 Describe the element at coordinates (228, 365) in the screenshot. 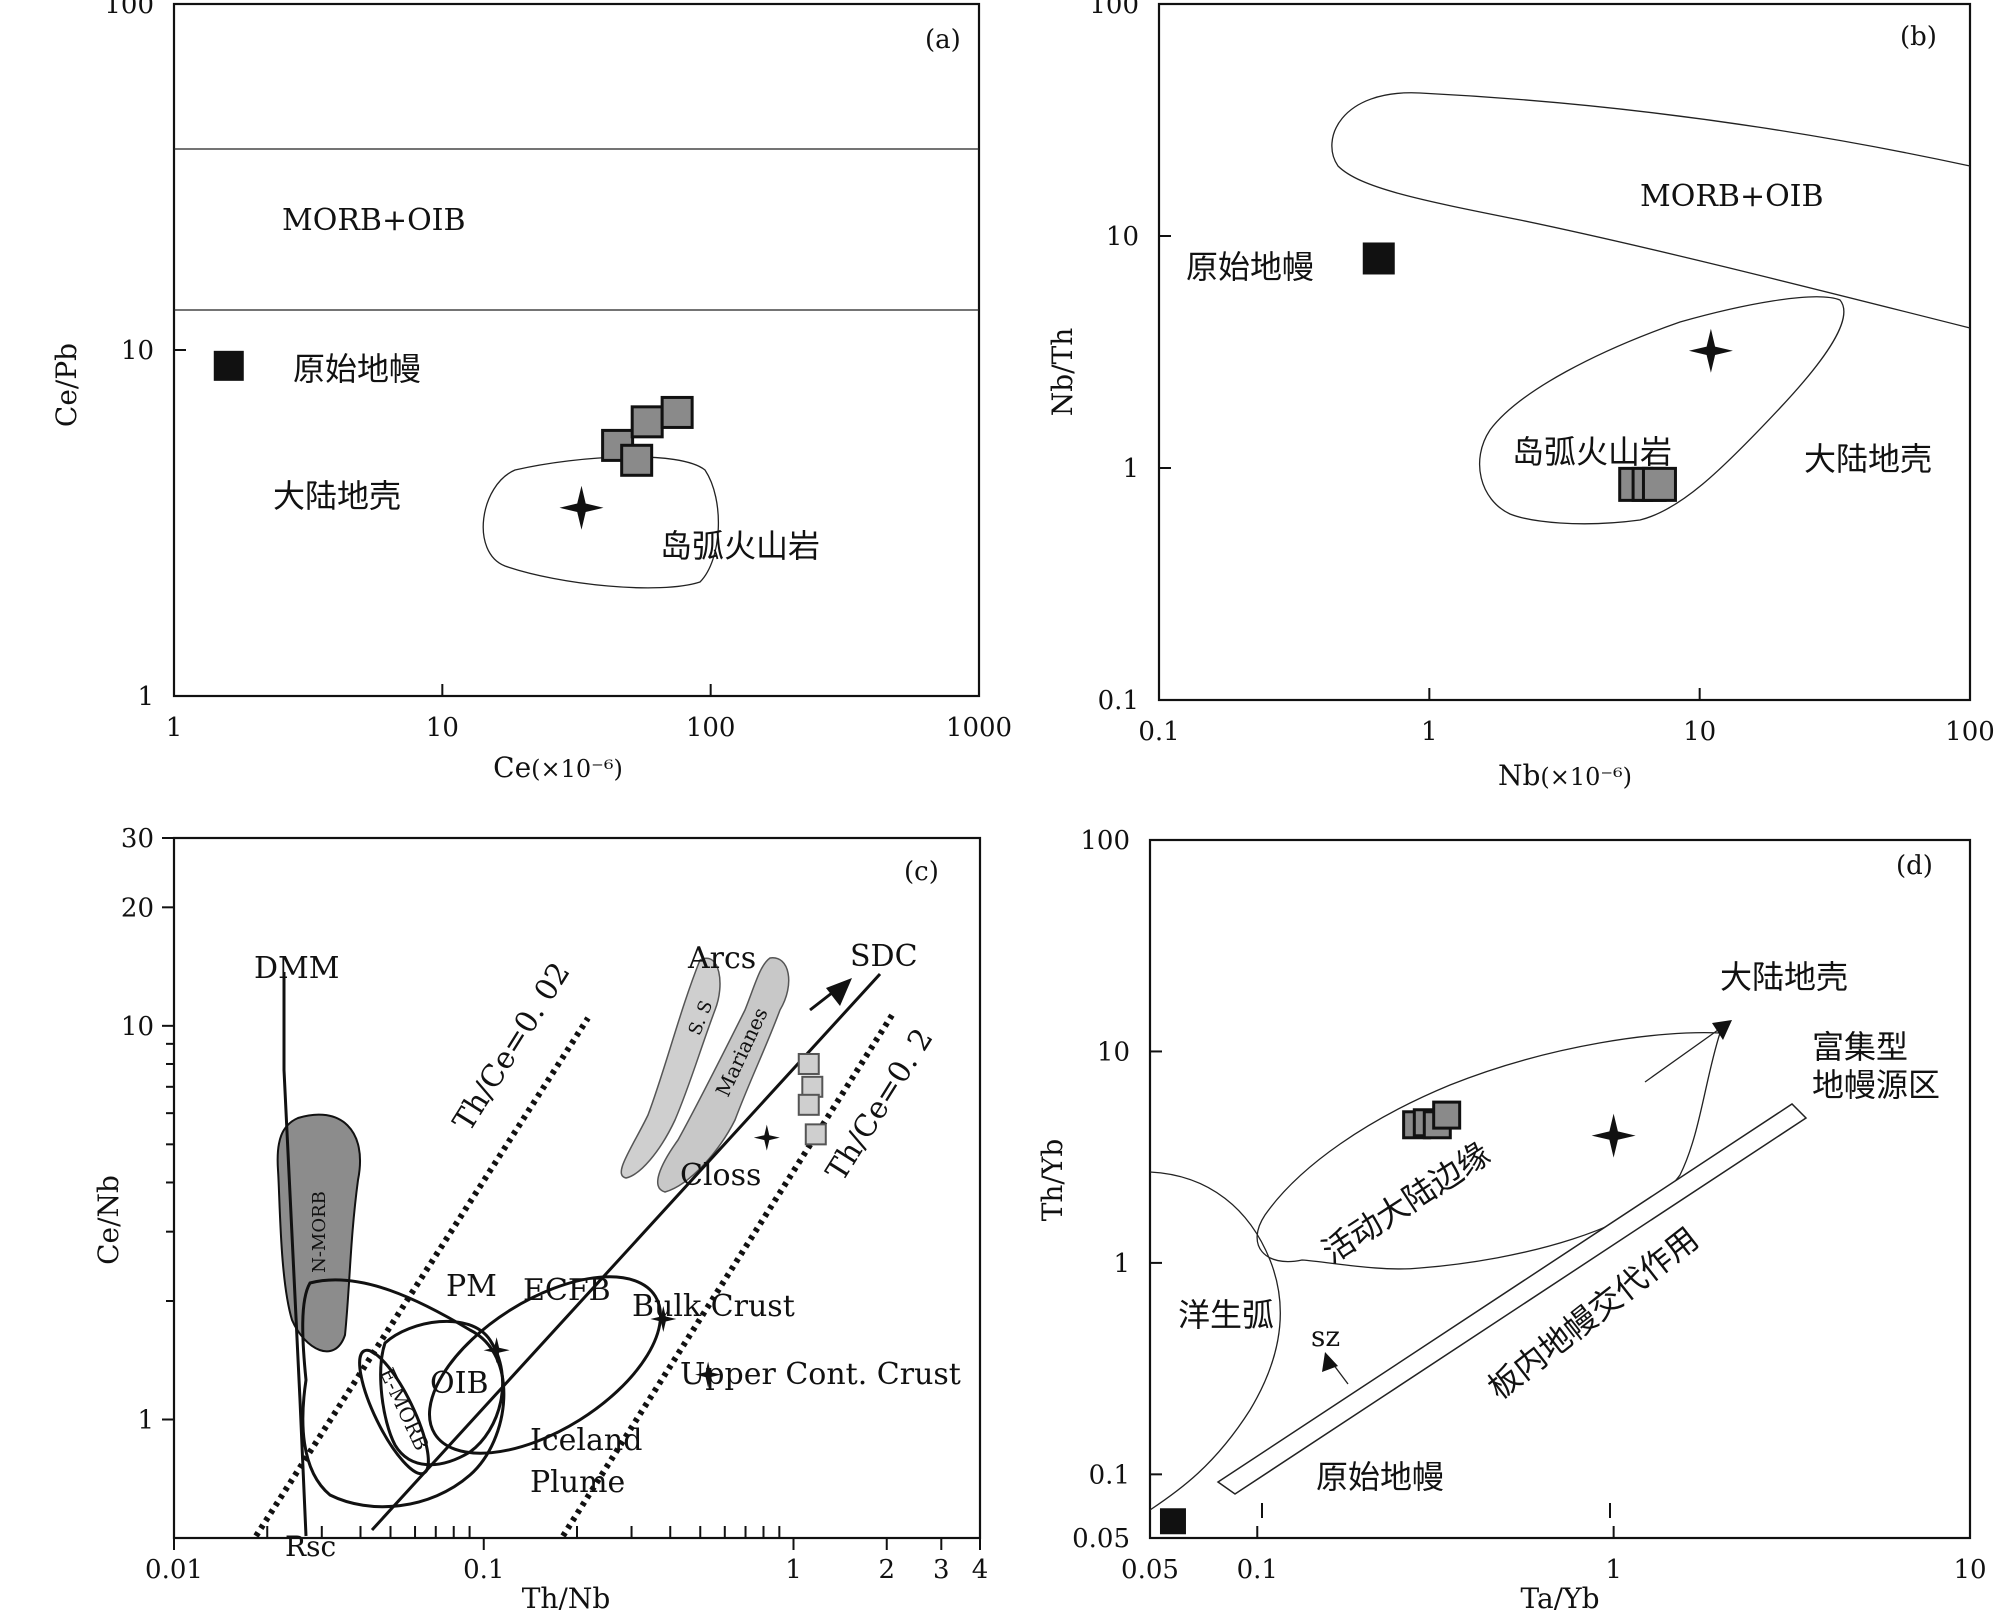

I see `panel-a-primitive-mantle-marker` at that location.